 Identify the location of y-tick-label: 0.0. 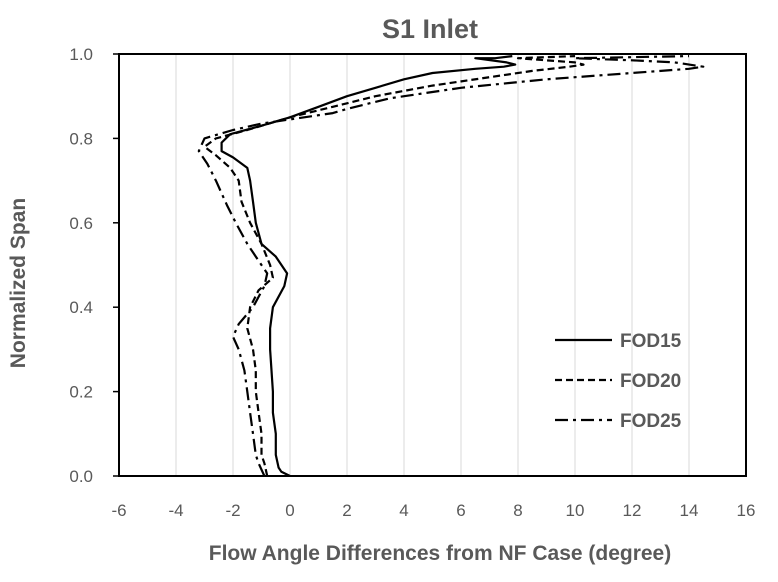
(81, 476).